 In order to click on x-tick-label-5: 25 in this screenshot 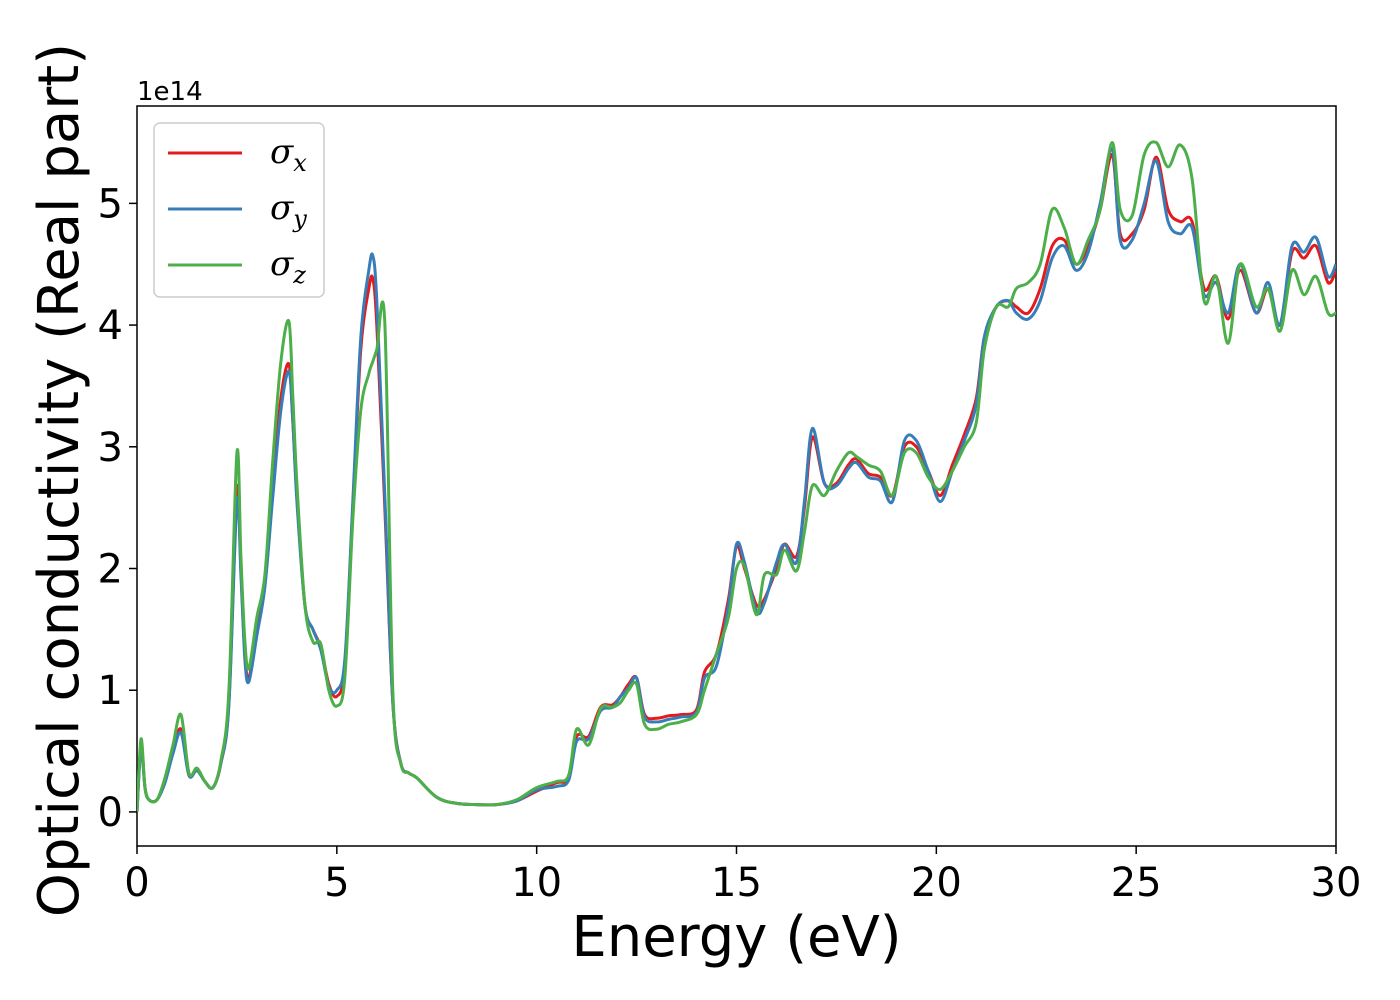, I will do `click(1136, 883)`.